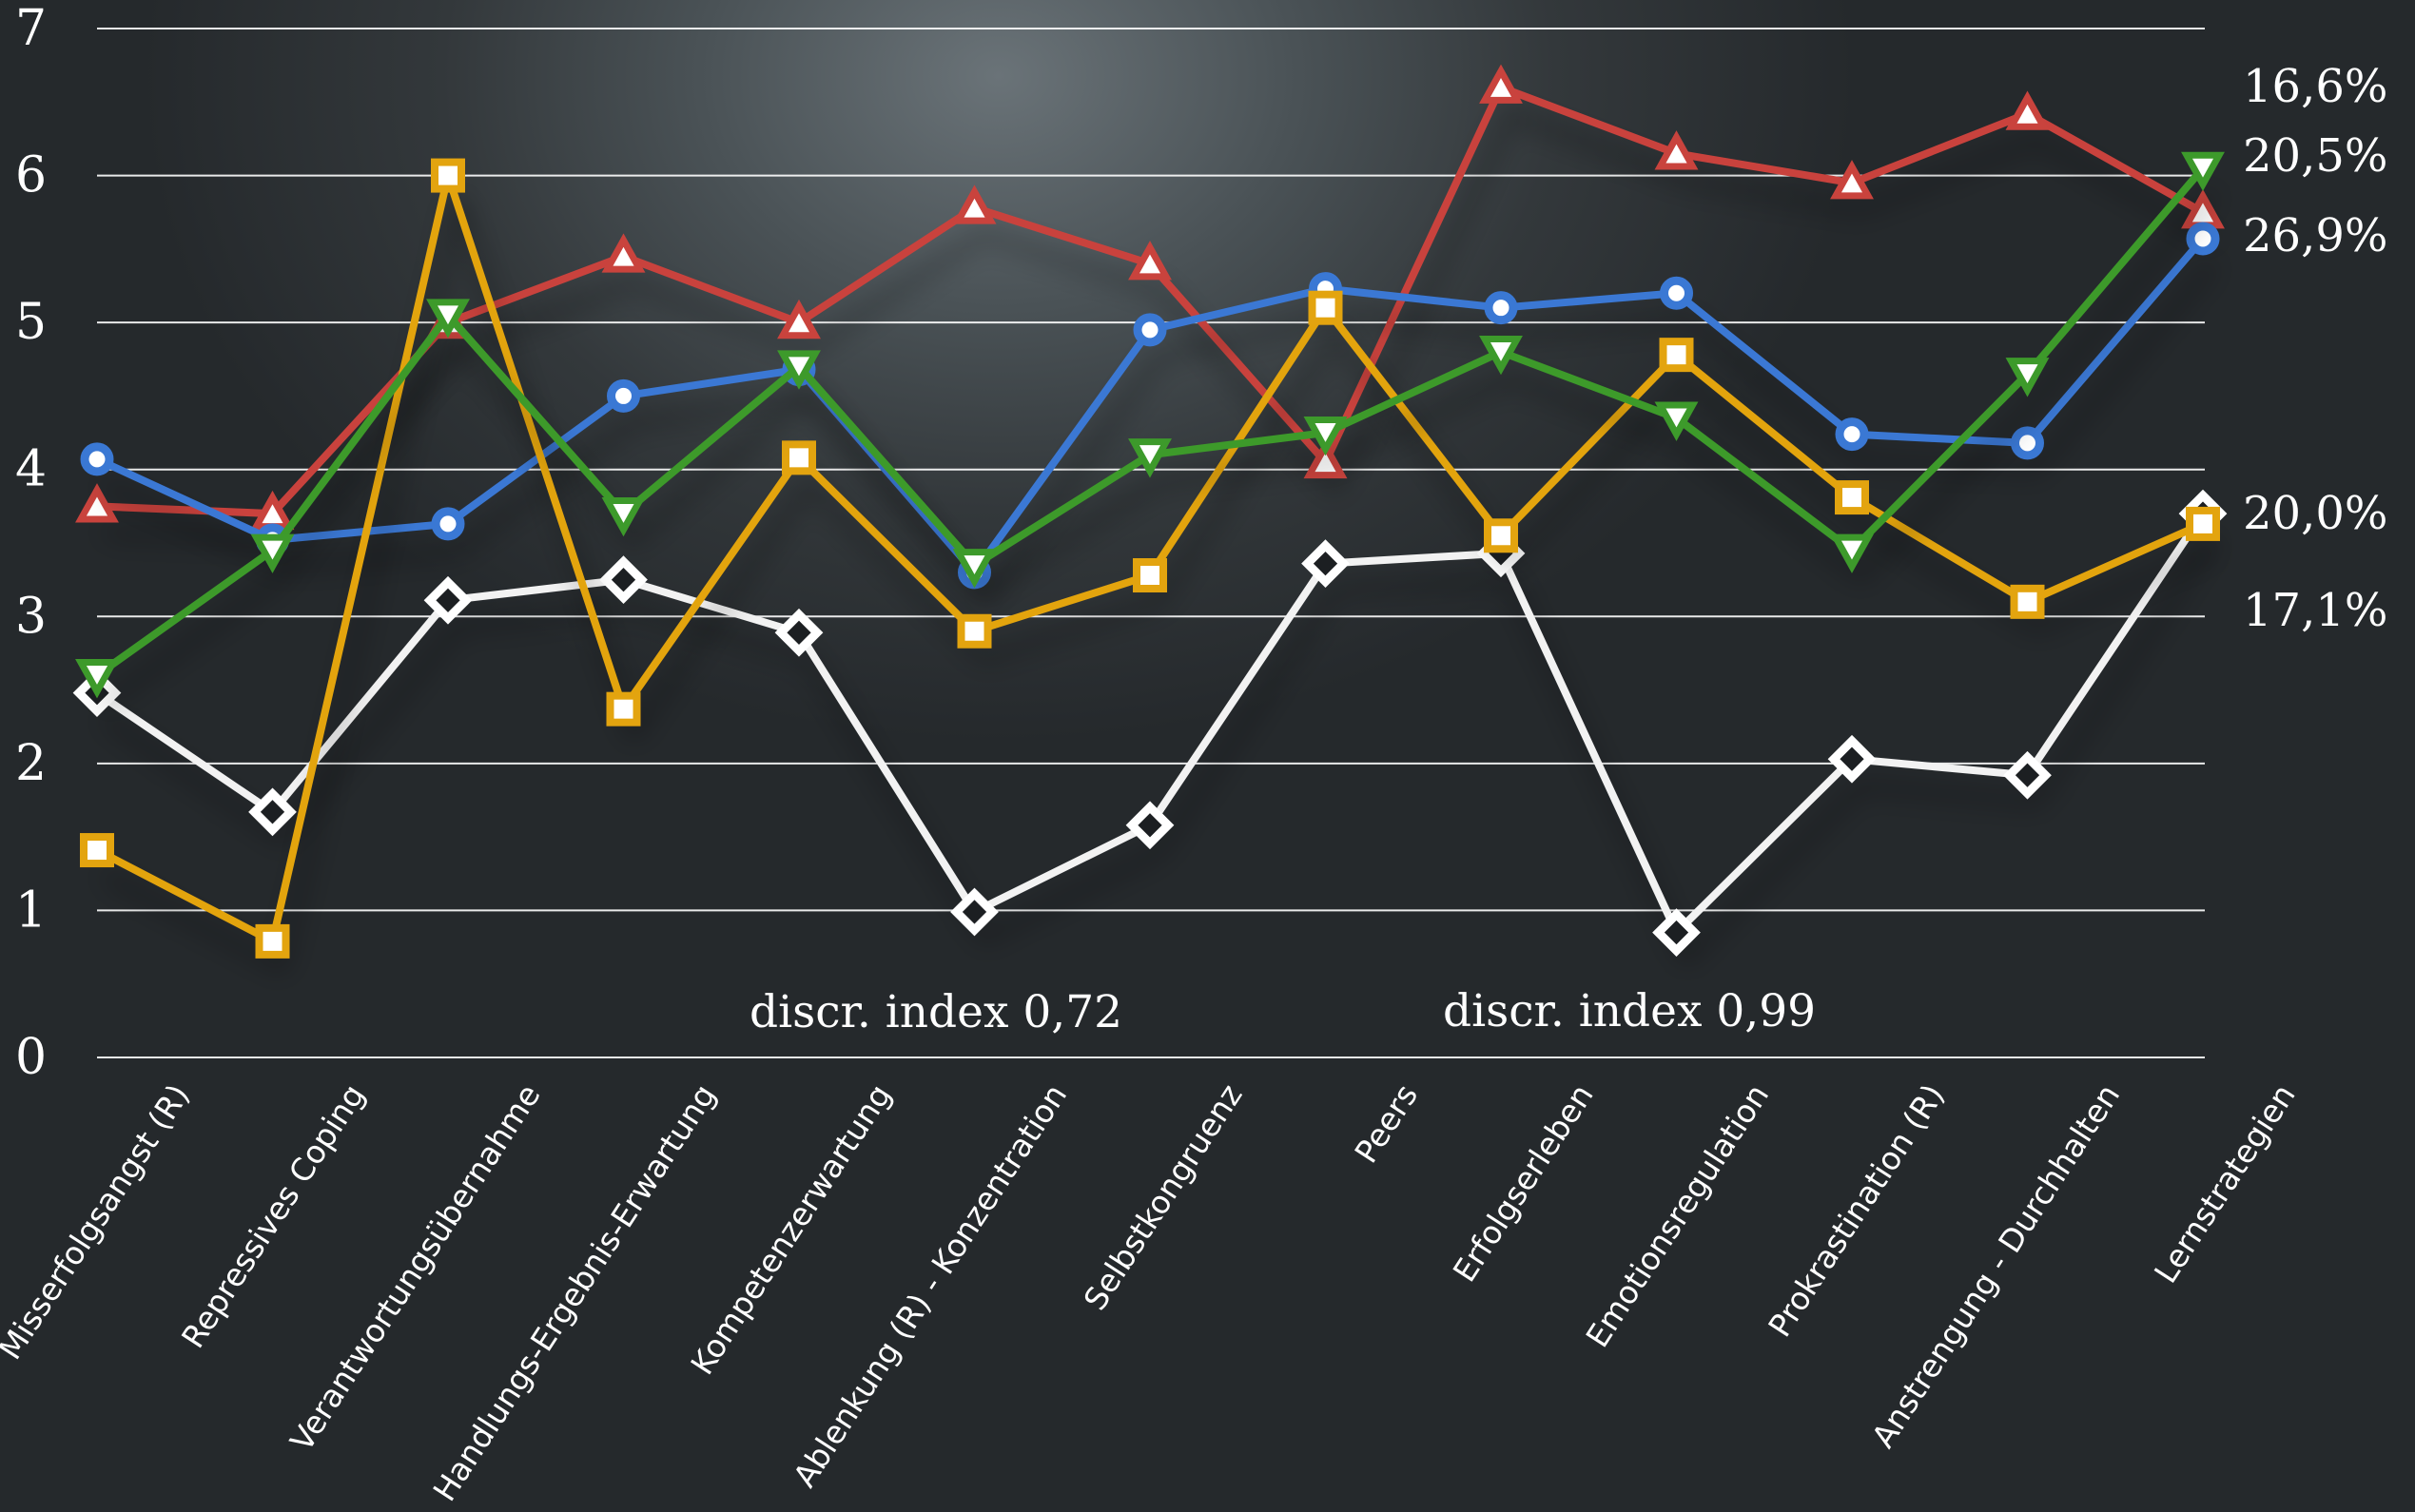  Describe the element at coordinates (936, 1012) in the screenshot. I see `discrimination-index-annotation: discr. index 0,72` at that location.